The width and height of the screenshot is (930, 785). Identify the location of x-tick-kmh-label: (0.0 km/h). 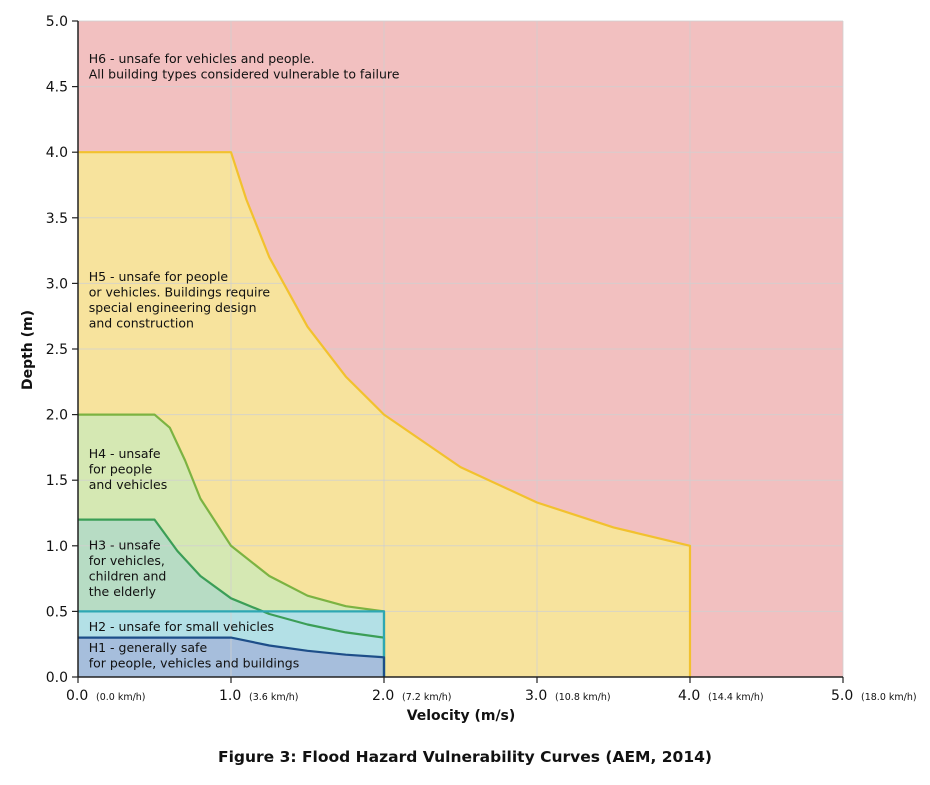
(121, 697).